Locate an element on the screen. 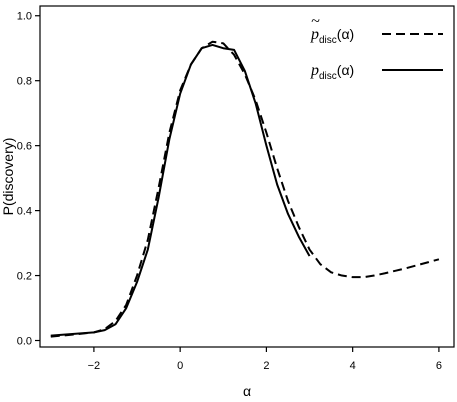  x-tick-label: 0 is located at coordinates (180, 366).